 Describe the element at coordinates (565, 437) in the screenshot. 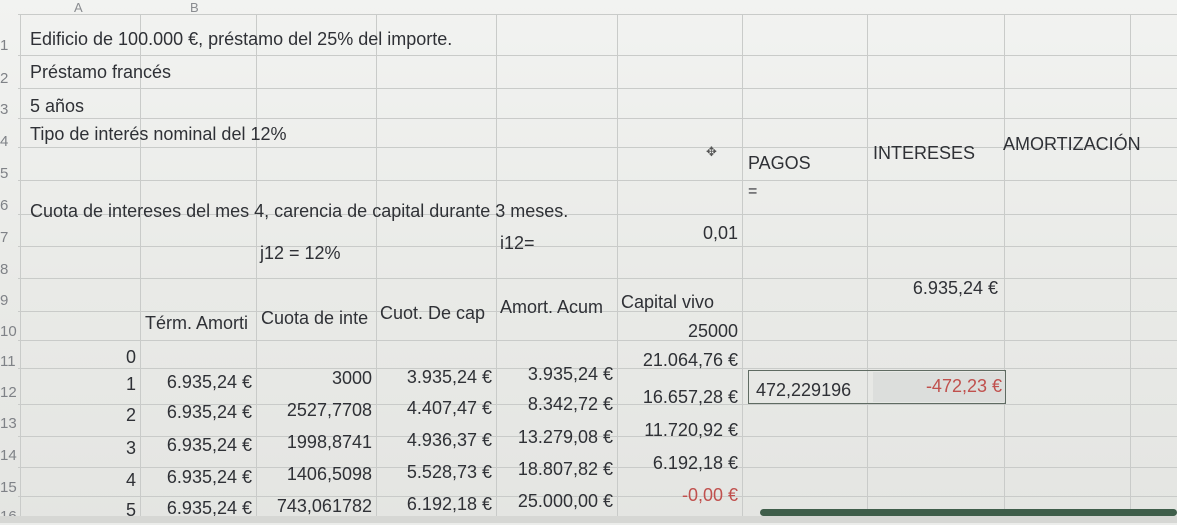

I see `cell-accum: 13.279,08 €` at that location.